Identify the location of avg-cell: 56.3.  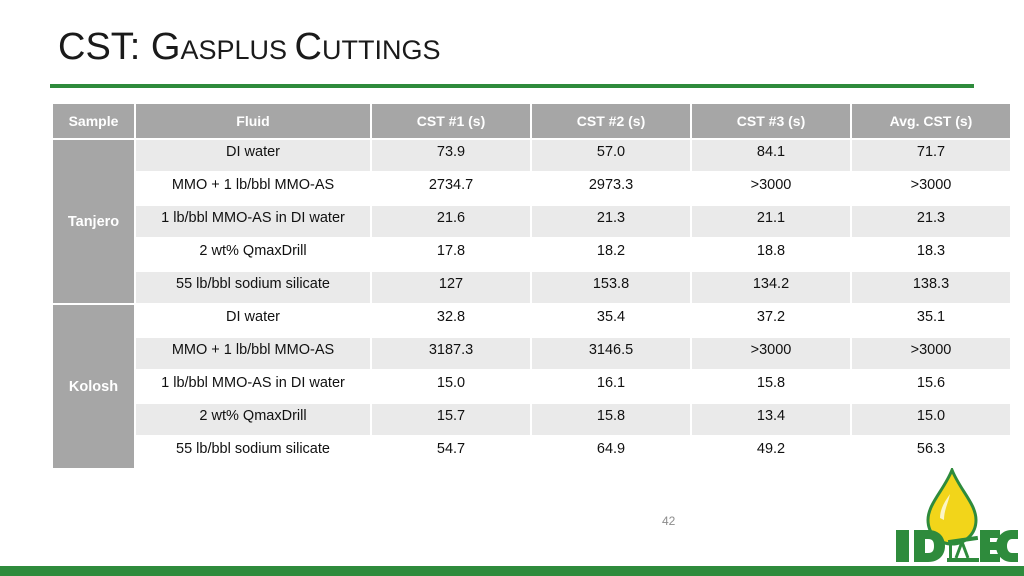
(931, 452).